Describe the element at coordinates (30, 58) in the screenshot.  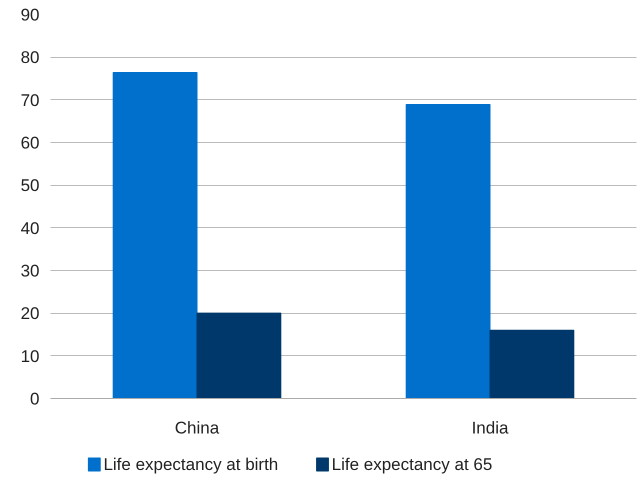
I see `y-tick-label: 80` at that location.